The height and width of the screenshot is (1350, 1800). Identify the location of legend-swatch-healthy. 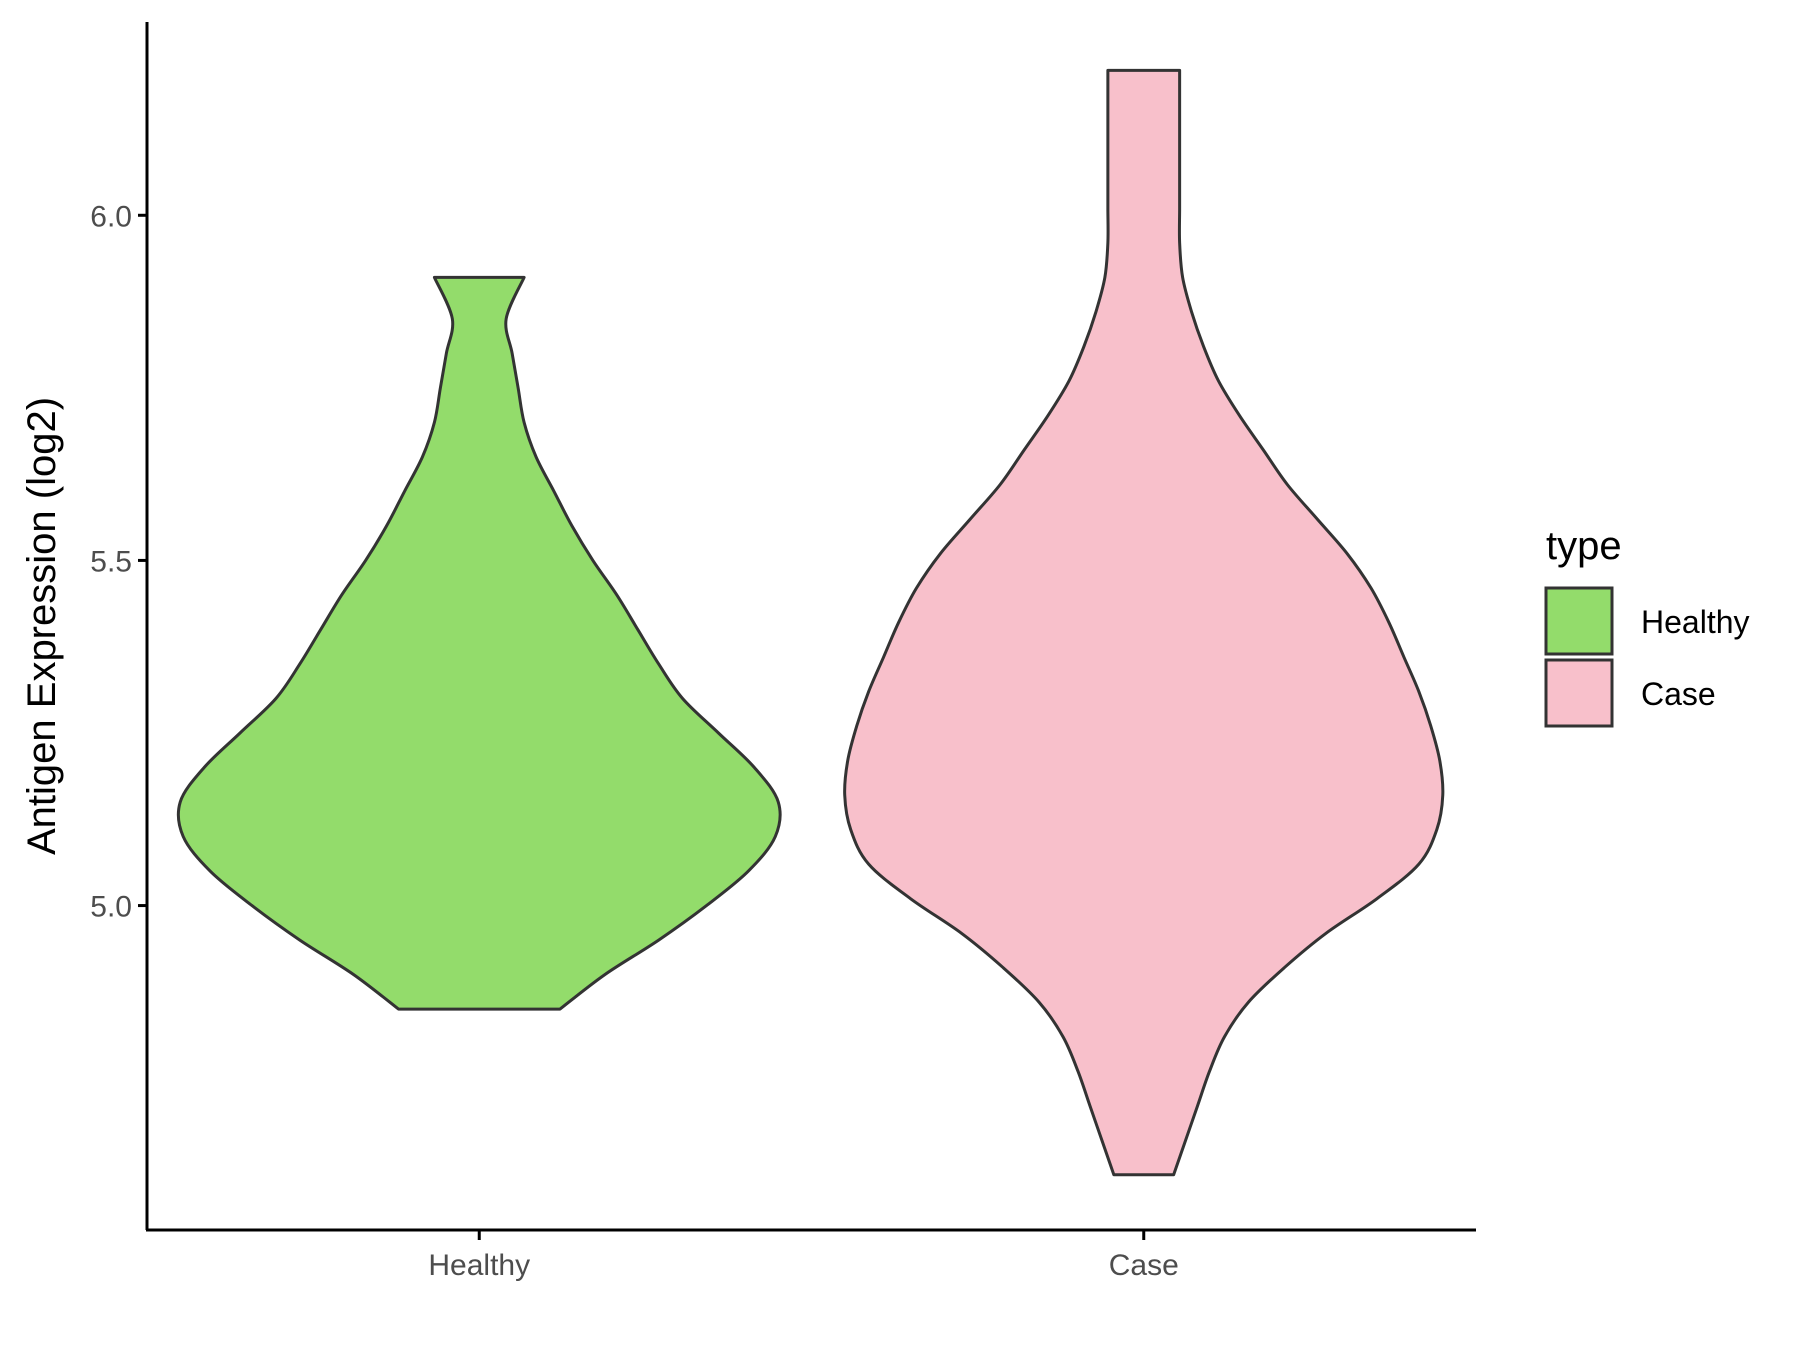
(1579, 621).